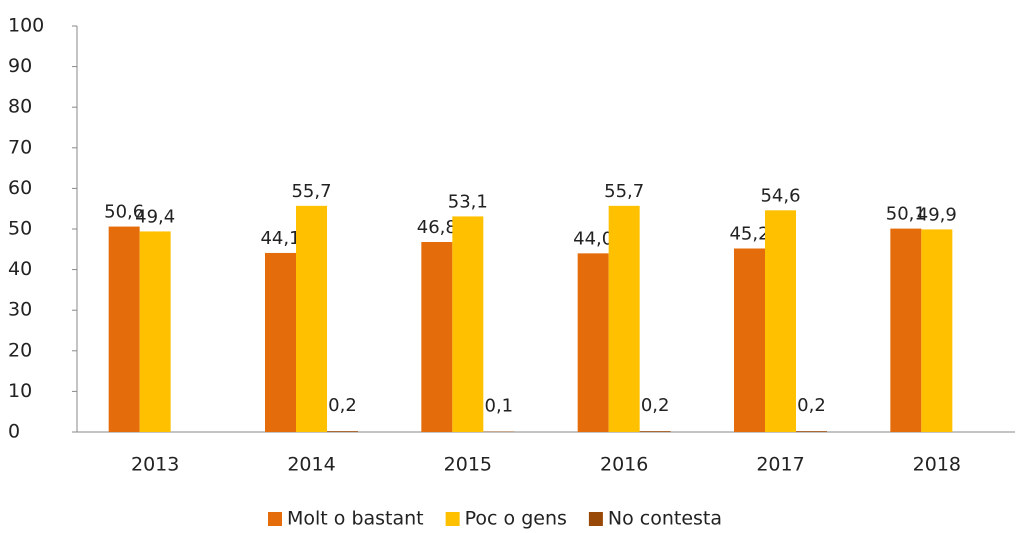  I want to click on legend-label: Molt o bastant, so click(355, 519).